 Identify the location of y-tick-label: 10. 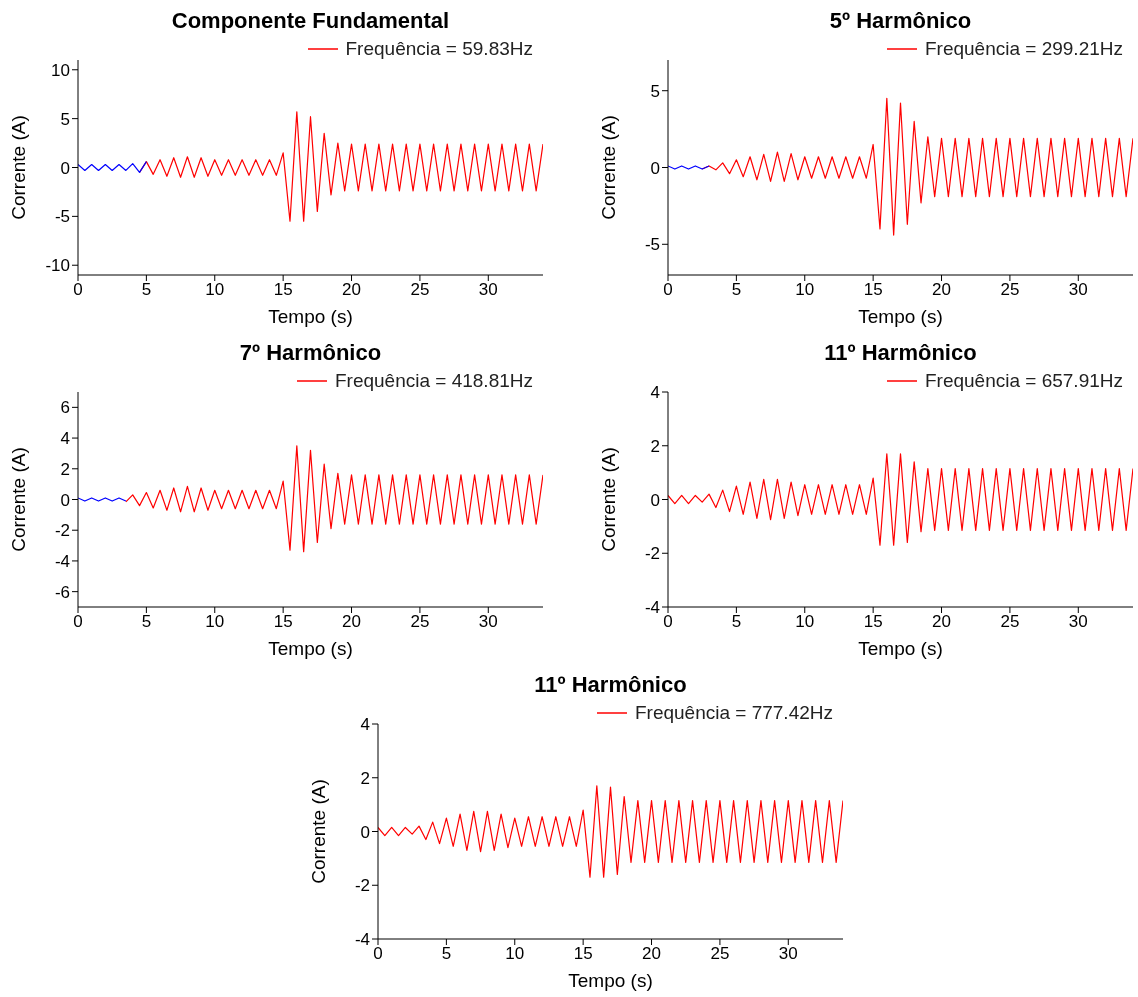
(60, 70).